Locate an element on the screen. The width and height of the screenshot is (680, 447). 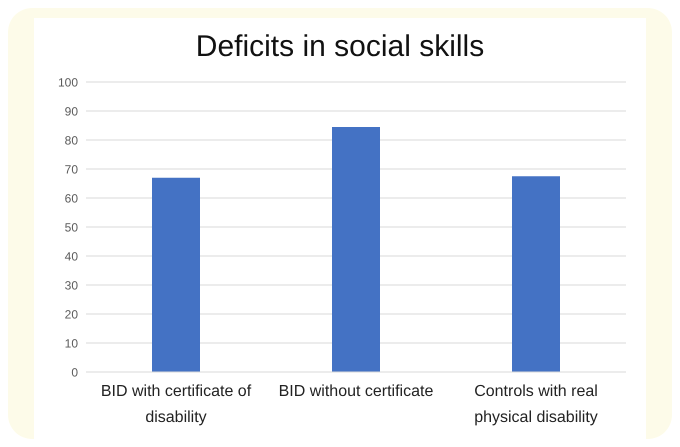
y-tick-label: 100 is located at coordinates (68, 82).